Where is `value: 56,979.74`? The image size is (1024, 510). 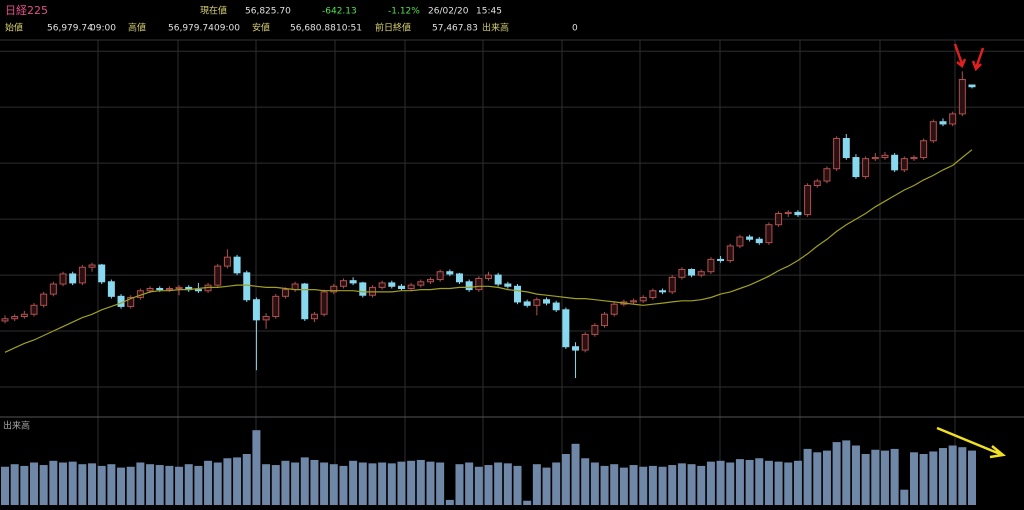
value: 56,979.74 is located at coordinates (191, 29).